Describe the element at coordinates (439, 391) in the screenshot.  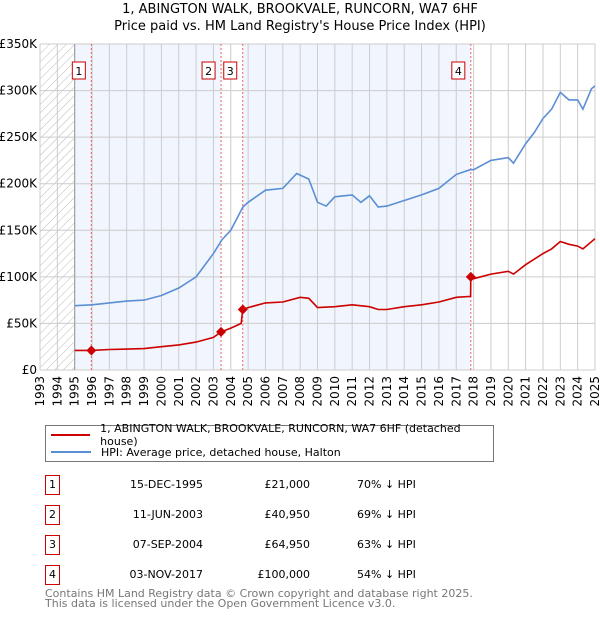
I see `x-tick-label: 2016` at that location.